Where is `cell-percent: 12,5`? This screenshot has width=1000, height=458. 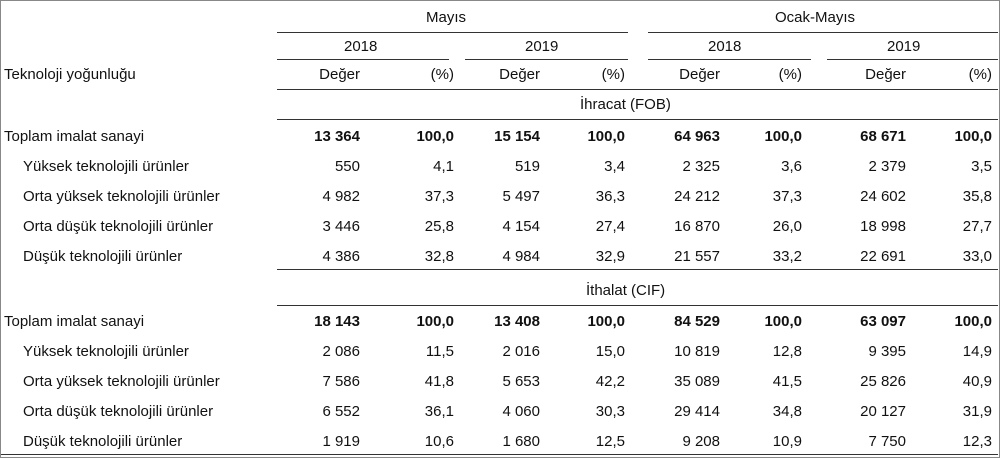 cell-percent: 12,5 is located at coordinates (610, 441).